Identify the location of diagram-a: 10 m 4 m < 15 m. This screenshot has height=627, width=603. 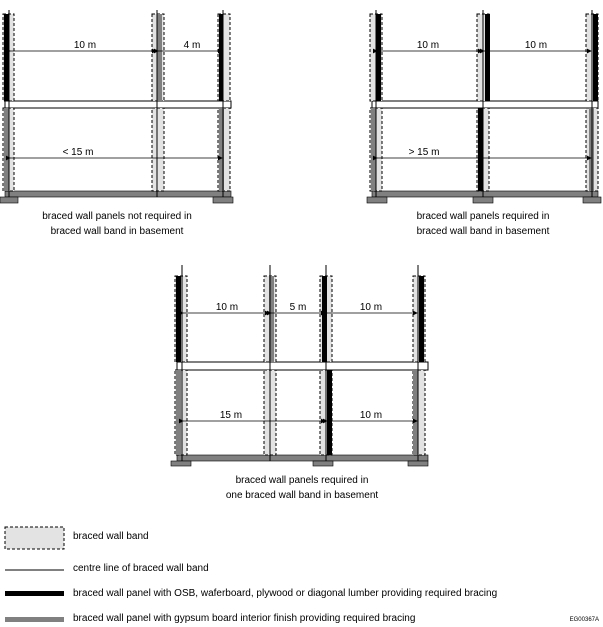
(117, 107).